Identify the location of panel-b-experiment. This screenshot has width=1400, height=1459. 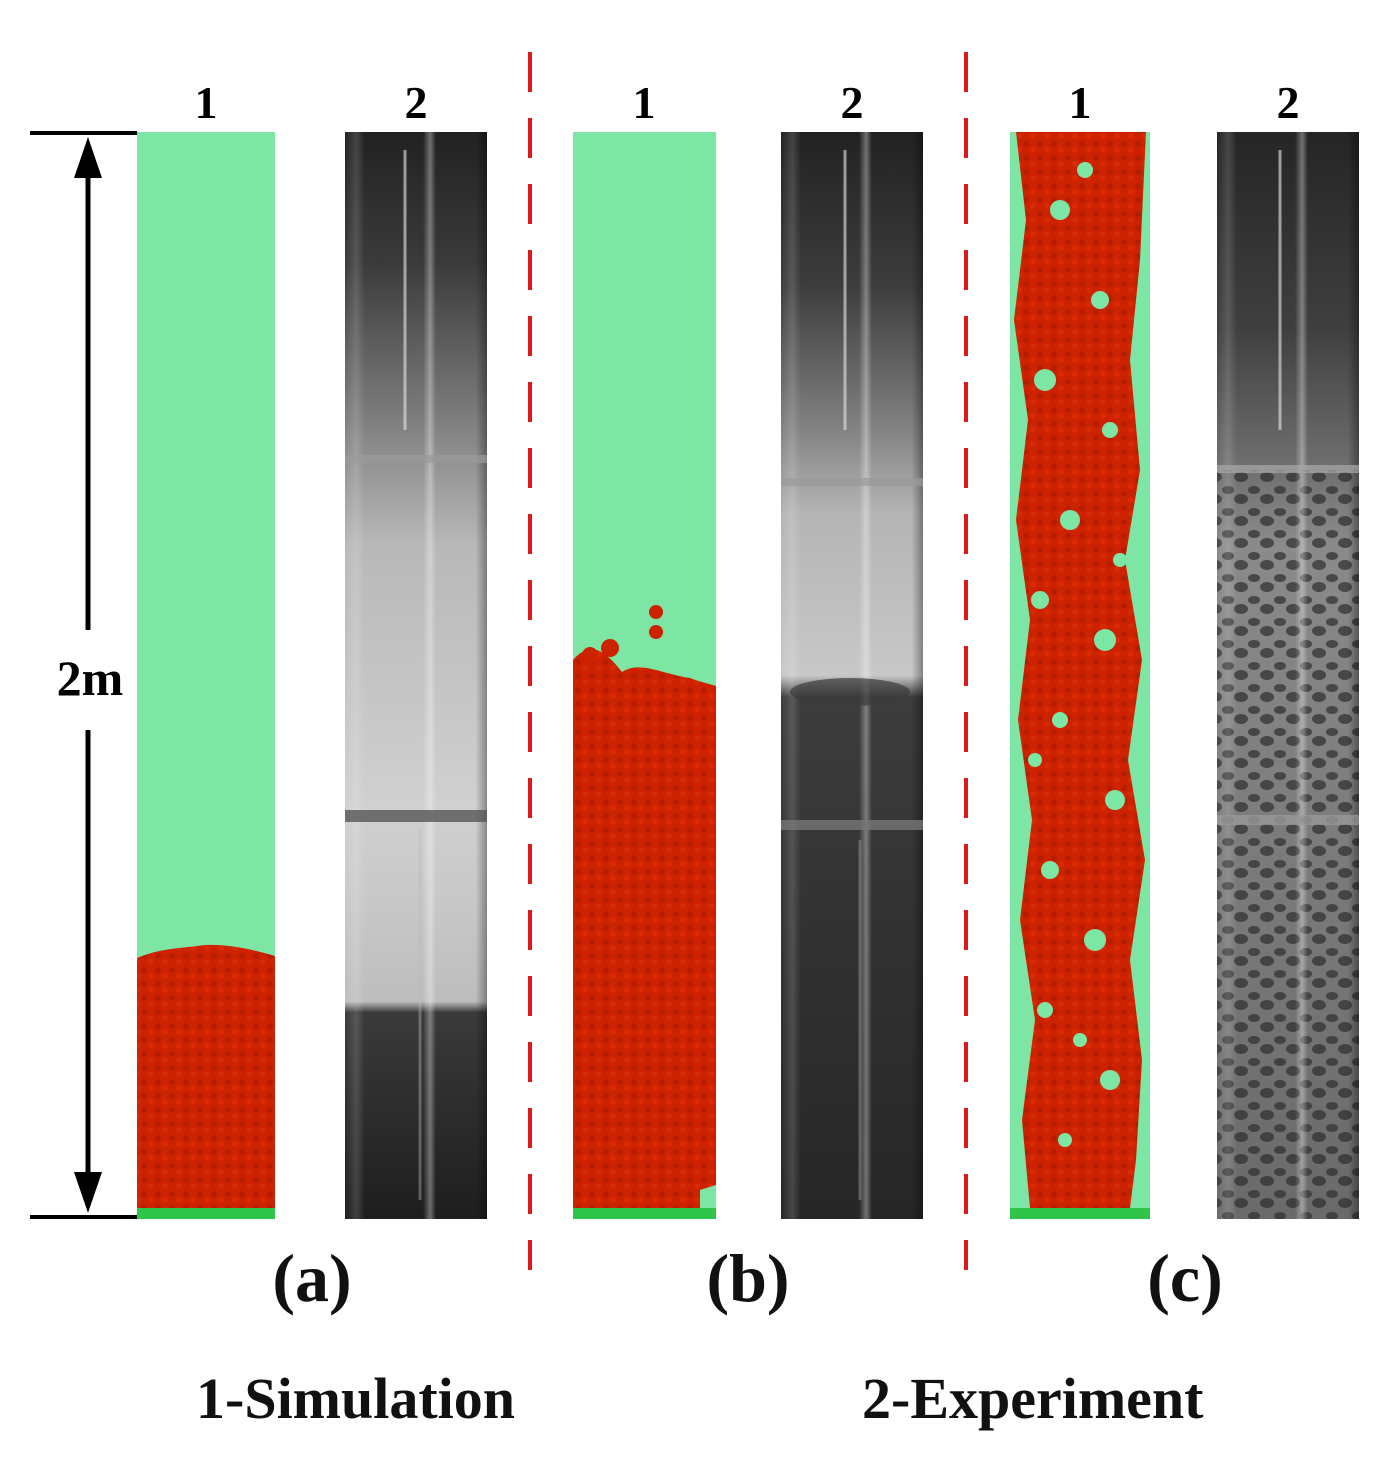
(852, 675).